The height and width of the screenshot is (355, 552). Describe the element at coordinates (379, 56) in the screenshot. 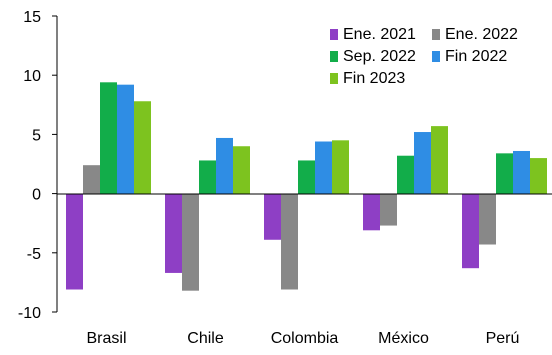

I see `legend-label: Sep. 2022` at that location.